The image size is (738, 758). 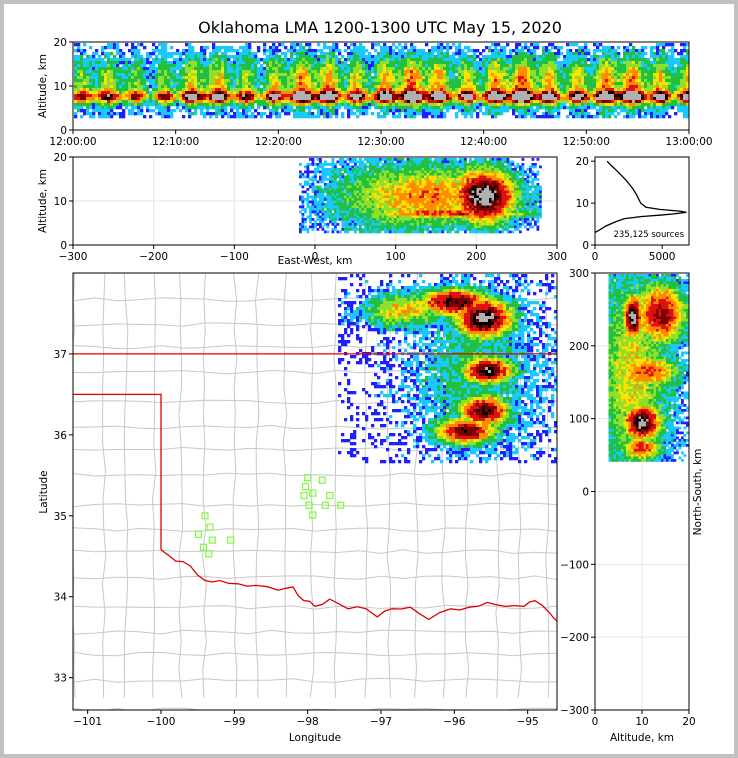 I want to click on east-west-xtick: −100, so click(x=234, y=257).